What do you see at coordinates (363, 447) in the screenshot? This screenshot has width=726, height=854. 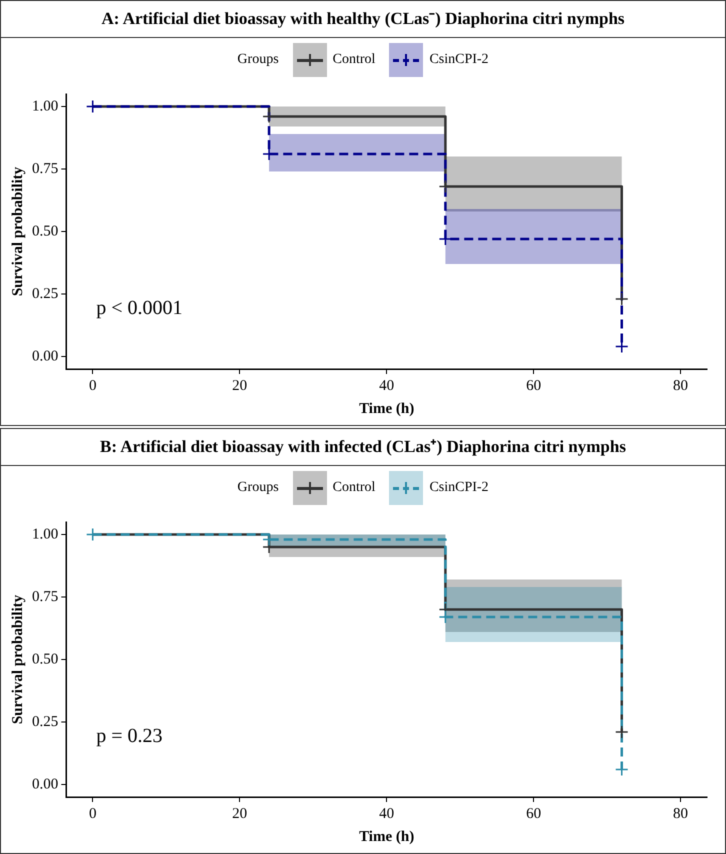 I see `chart-title: B: Artificial diet bioassay with infected (CLas⁺) Diaphorina citri nymphs` at bounding box center [363, 447].